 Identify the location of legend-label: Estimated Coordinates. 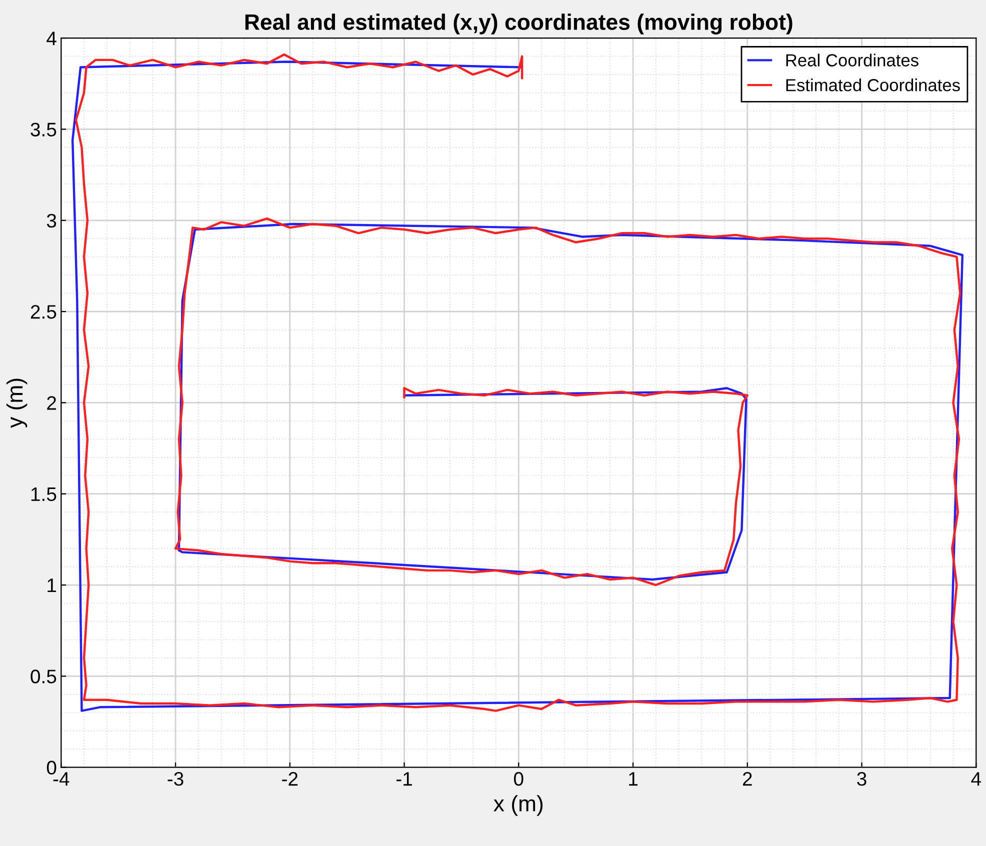
(873, 85).